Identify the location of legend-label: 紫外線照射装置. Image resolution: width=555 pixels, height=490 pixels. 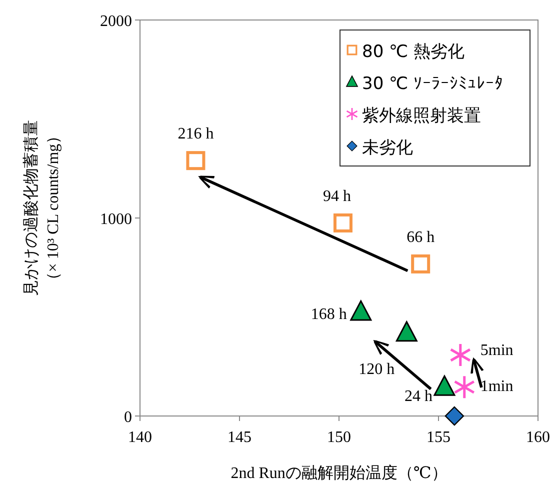
(421, 116).